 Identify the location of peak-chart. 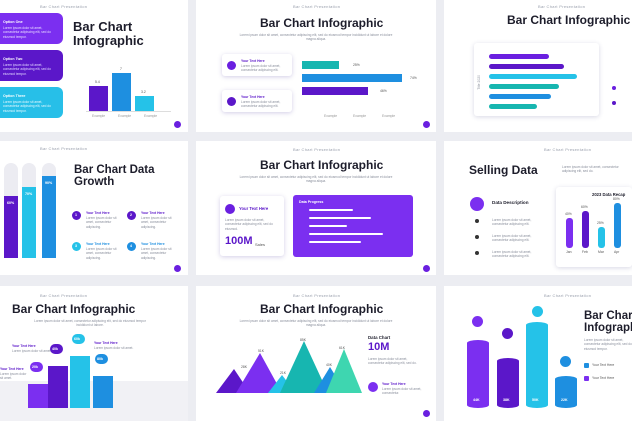
(289, 367).